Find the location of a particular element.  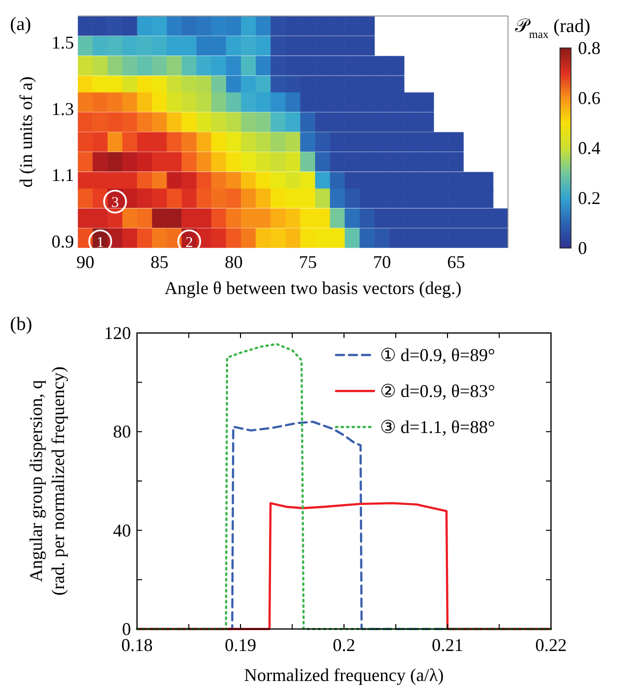

x-tick-label: 80 is located at coordinates (233, 262).